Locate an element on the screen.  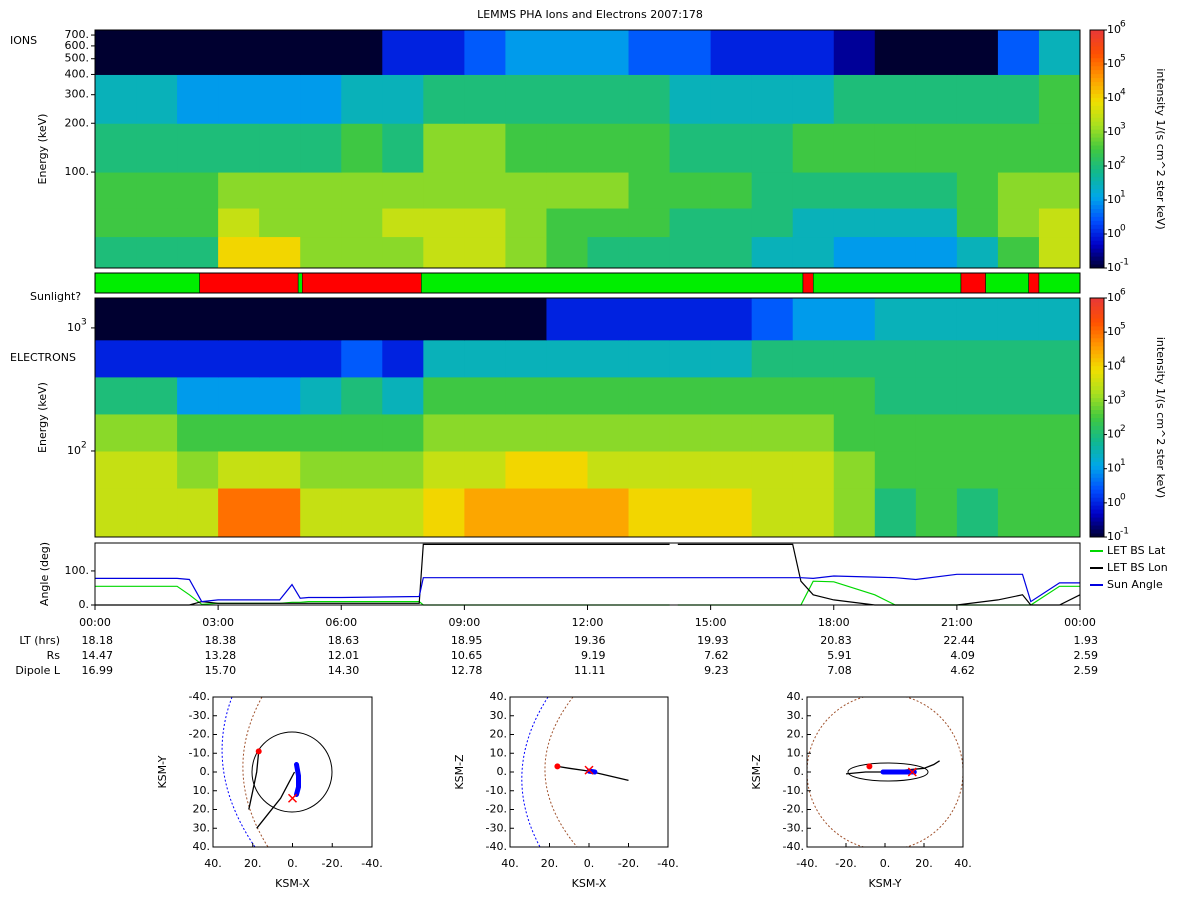
ephemeris-value: 1.93 is located at coordinates (1086, 640).